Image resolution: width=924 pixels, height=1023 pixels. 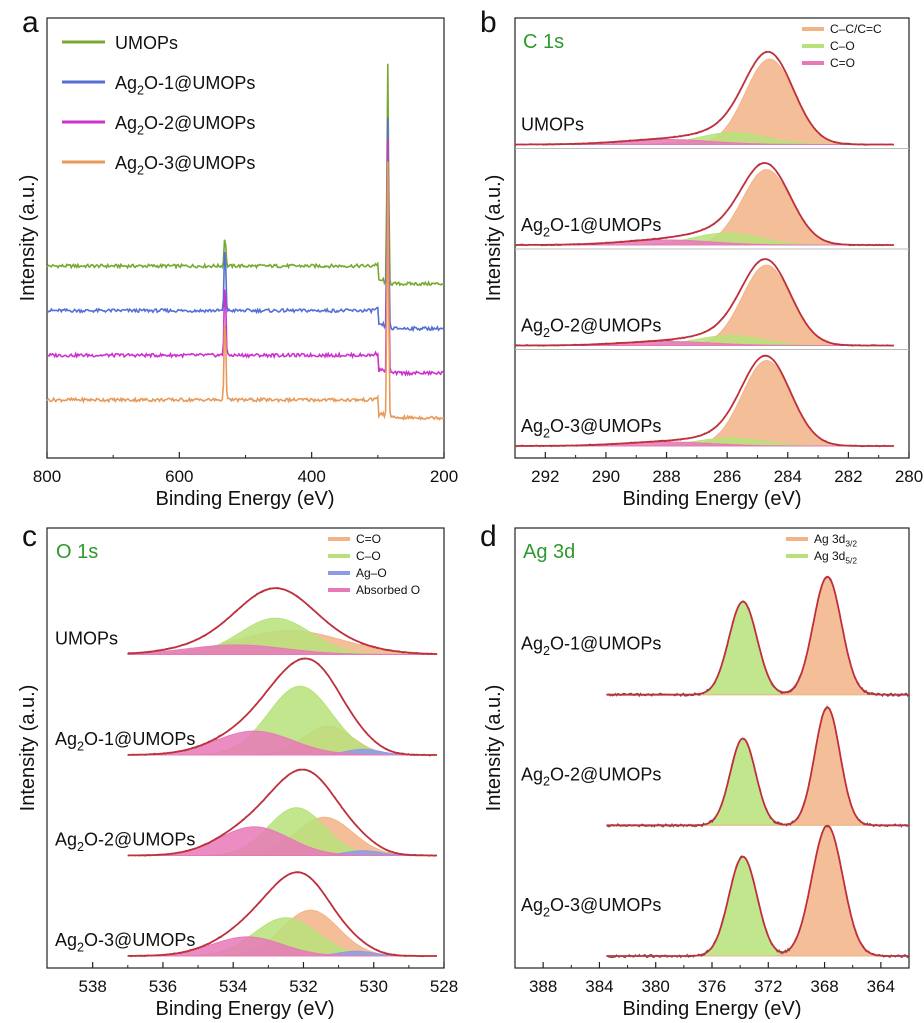 I want to click on legend-label: UMOPs, so click(x=146, y=43).